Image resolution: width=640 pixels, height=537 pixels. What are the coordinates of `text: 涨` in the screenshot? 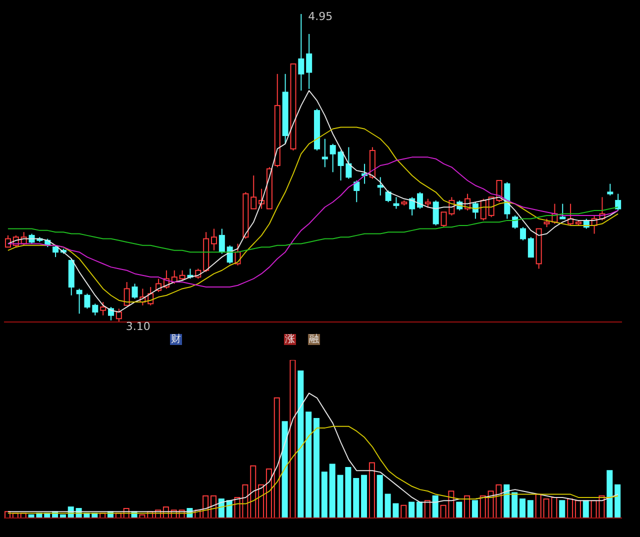 It's located at (290, 339).